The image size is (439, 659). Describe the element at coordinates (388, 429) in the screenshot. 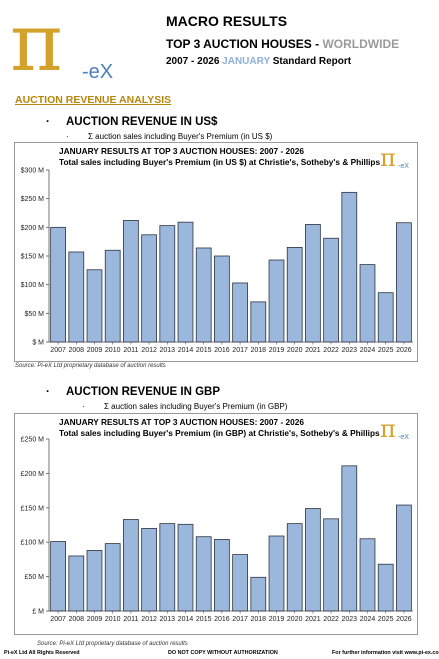

I see `gbp-chart-logo-symbol: π` at that location.